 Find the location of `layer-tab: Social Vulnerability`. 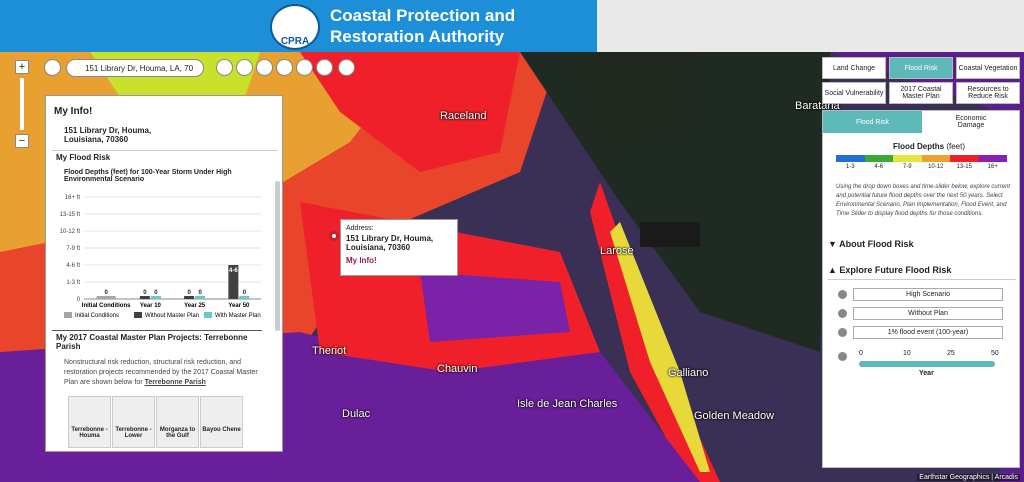

layer-tab: Social Vulnerability is located at coordinates (854, 93).